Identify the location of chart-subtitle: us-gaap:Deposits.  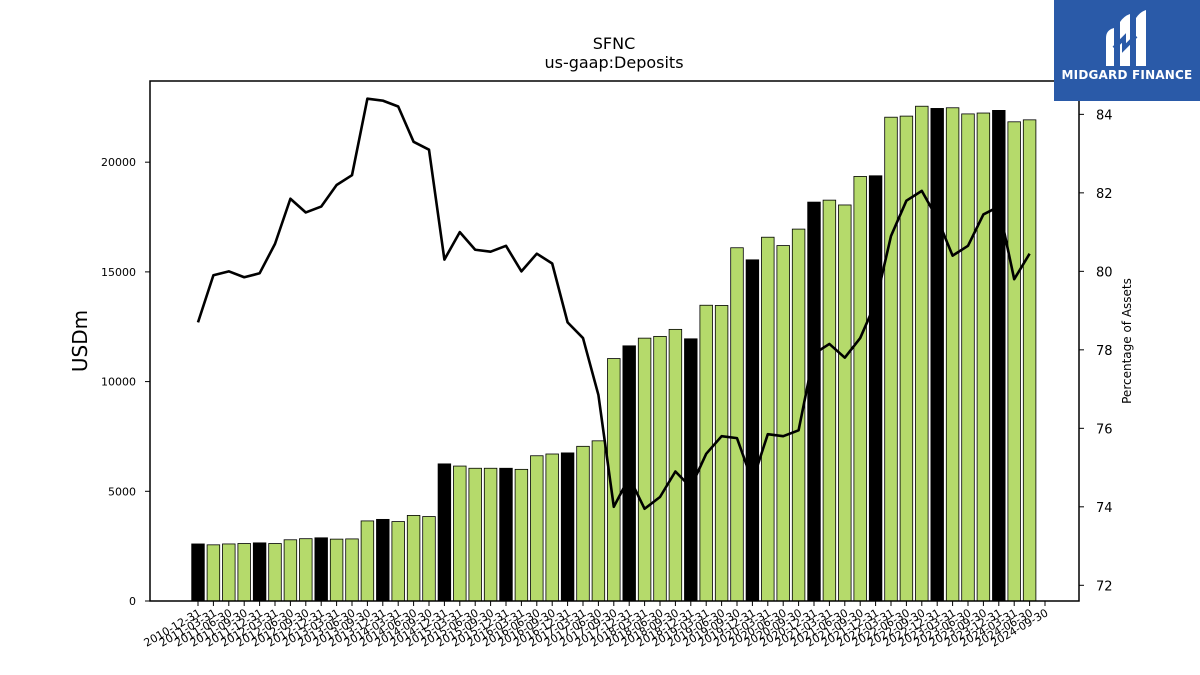
(613, 62).